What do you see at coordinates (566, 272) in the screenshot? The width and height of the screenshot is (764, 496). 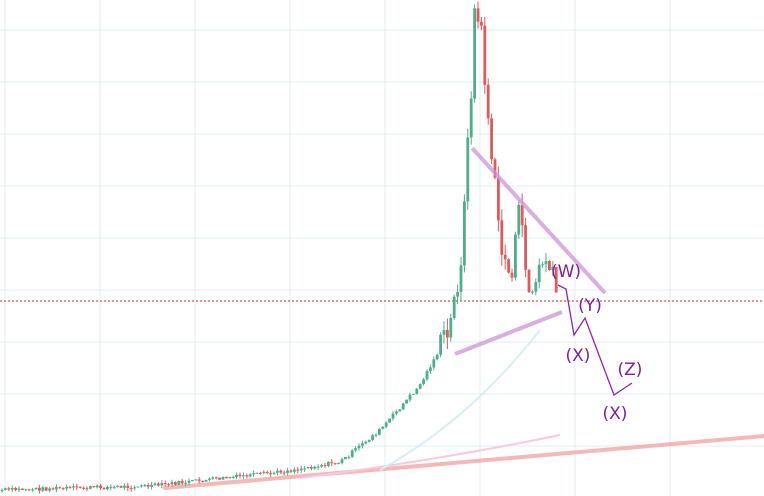 I see `wave-label: (W)` at bounding box center [566, 272].